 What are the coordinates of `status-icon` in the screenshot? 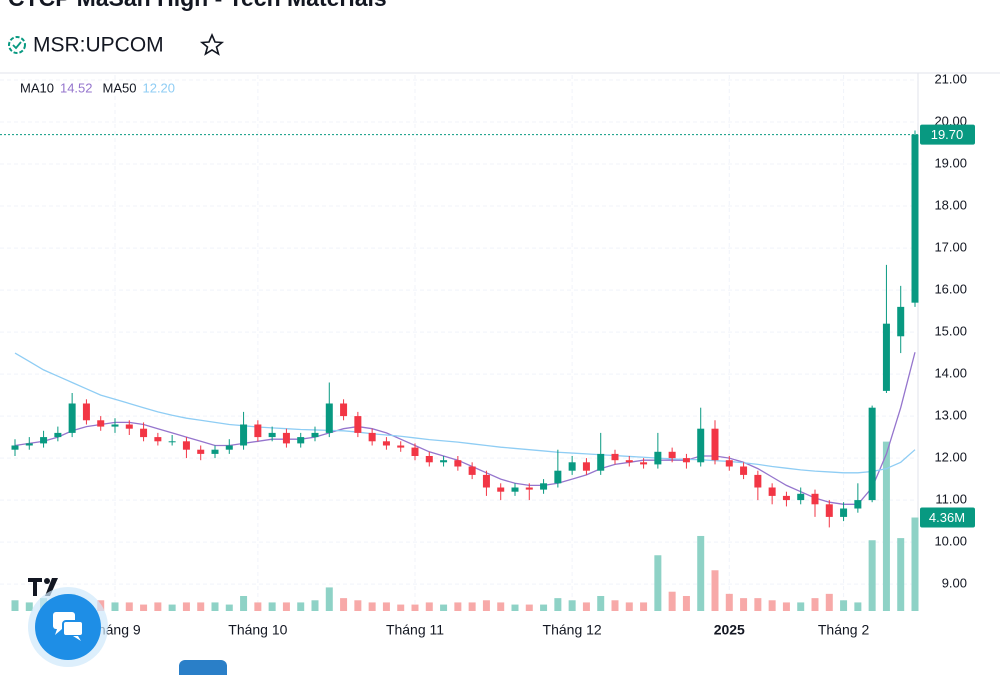 It's located at (17, 45).